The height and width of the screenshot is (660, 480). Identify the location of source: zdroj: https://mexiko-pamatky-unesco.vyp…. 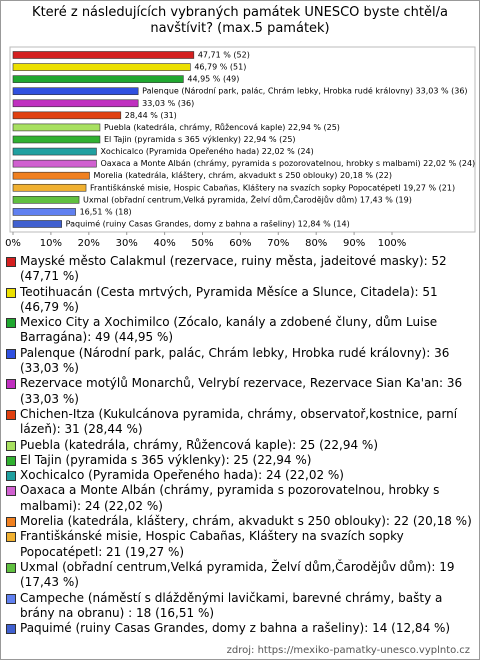
(348, 650).